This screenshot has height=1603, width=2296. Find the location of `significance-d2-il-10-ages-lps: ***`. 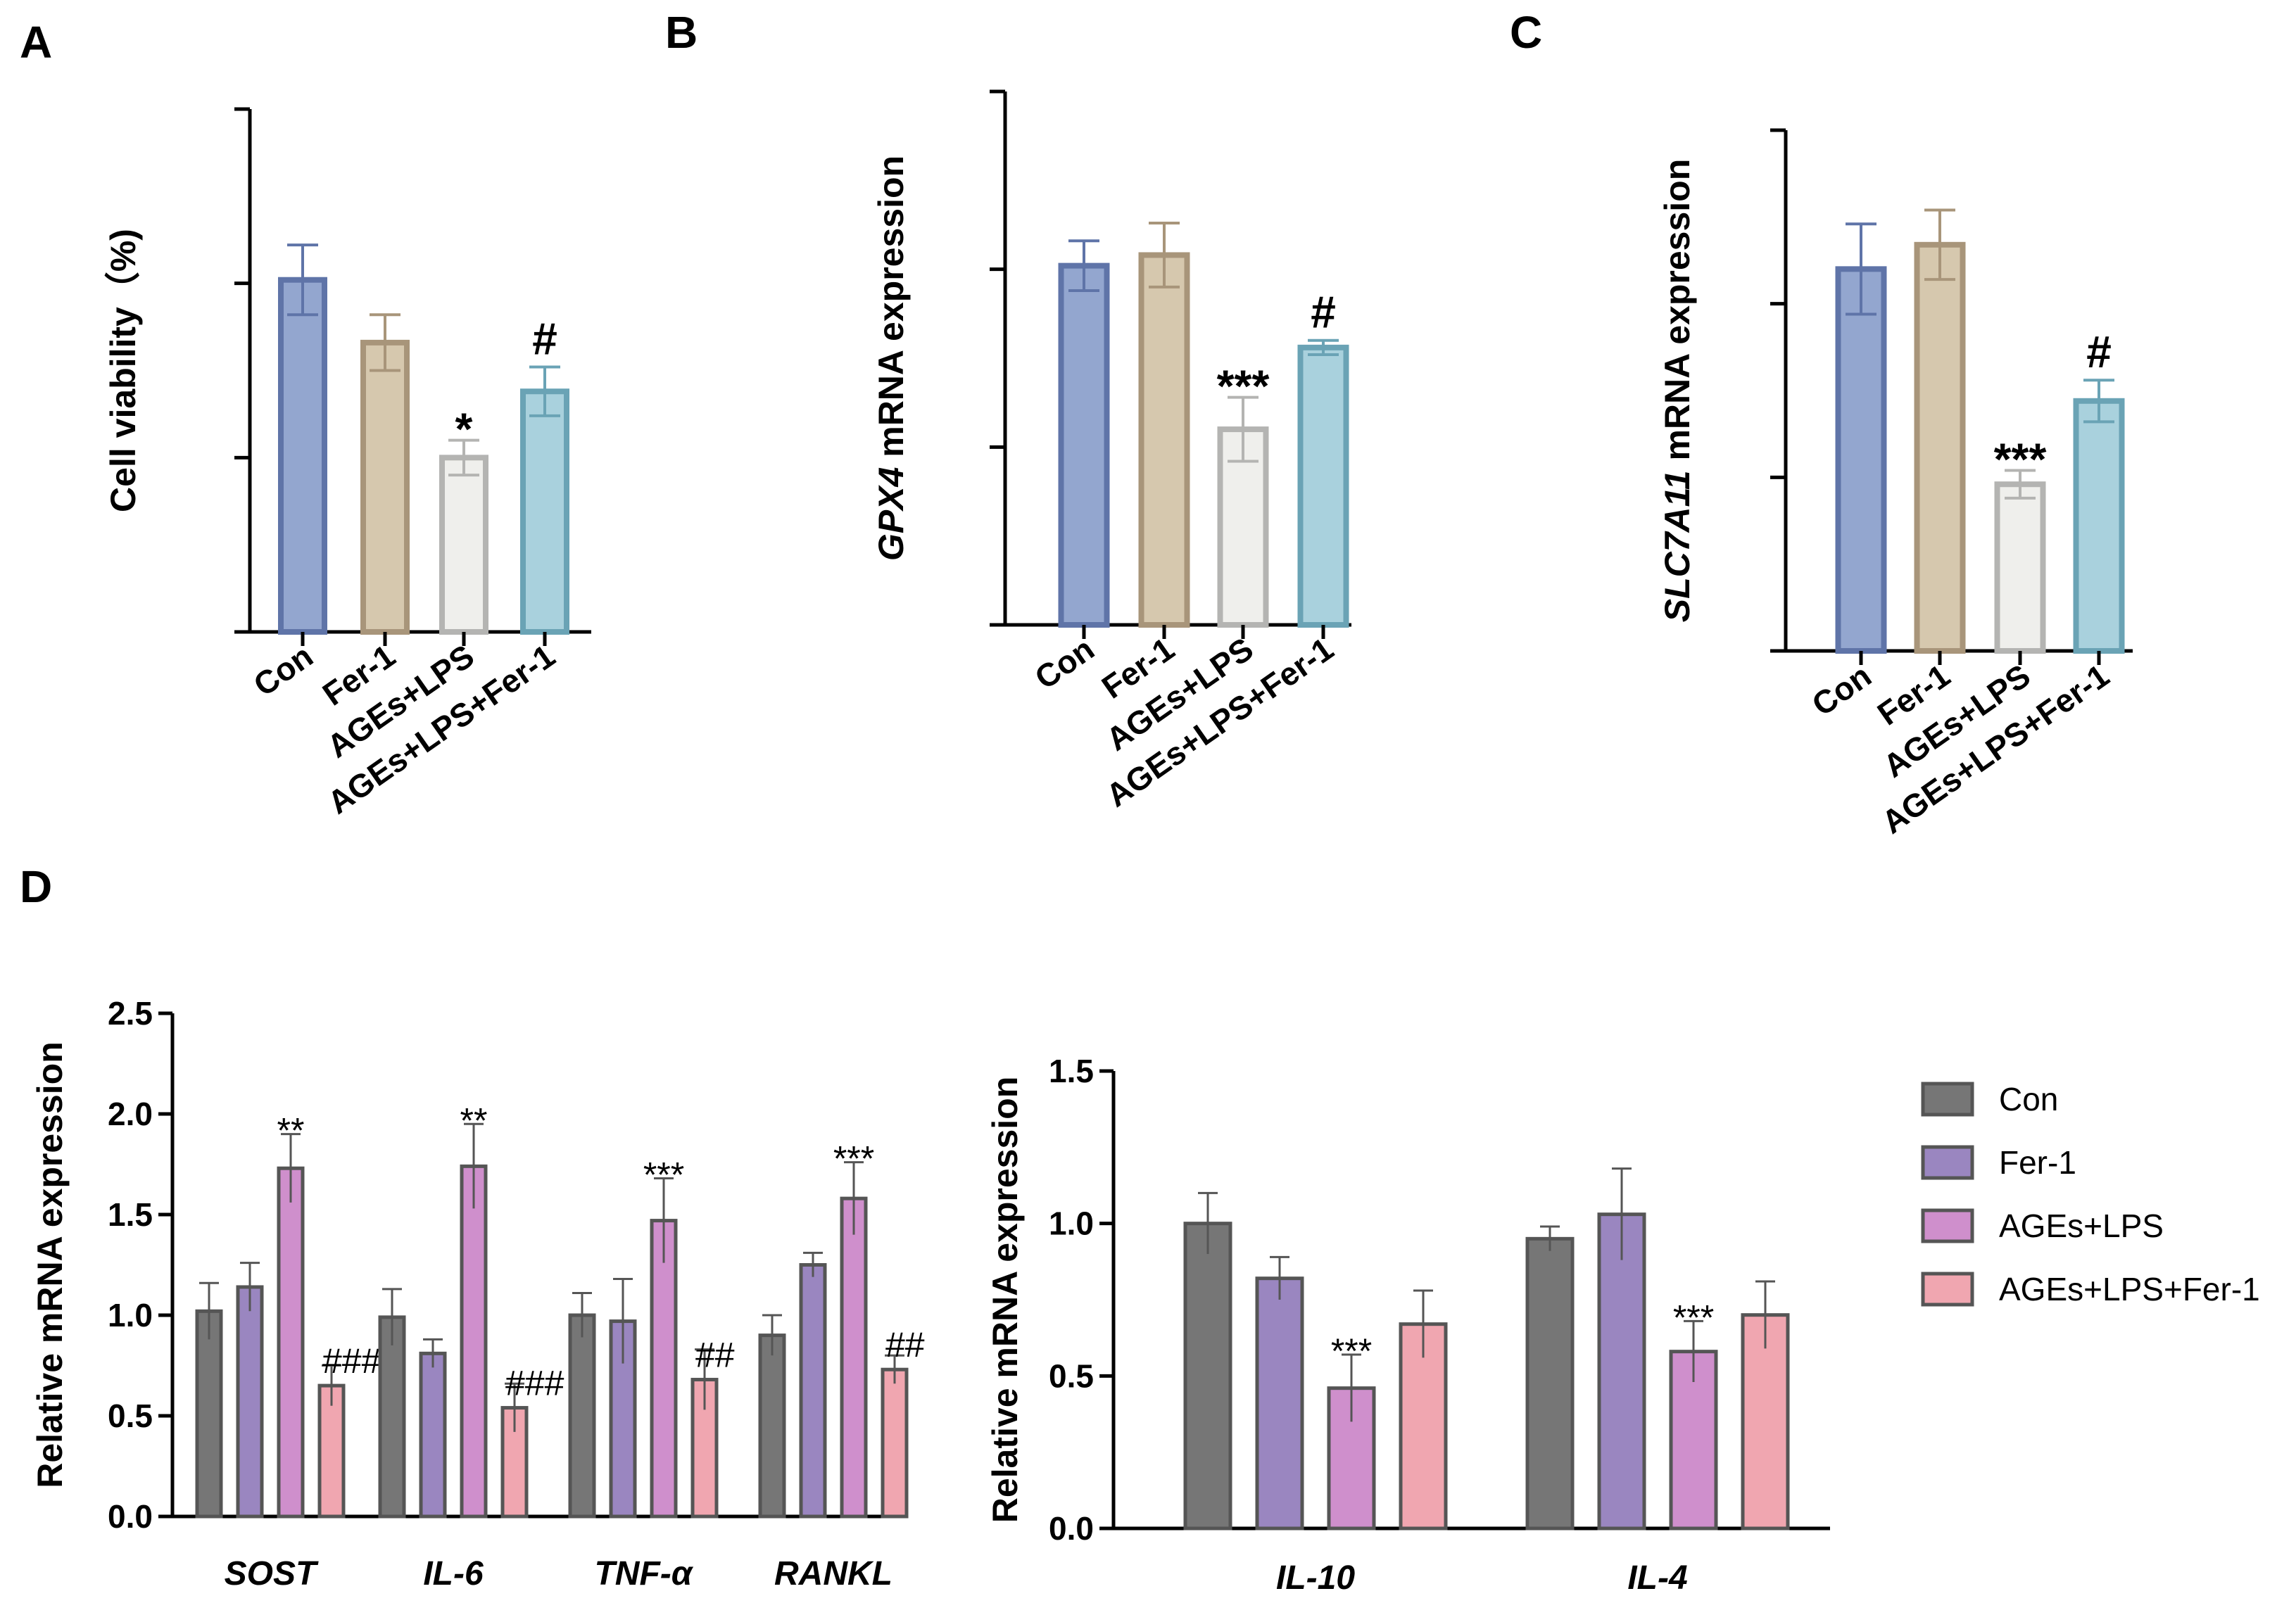

significance-d2-il-10-ages-lps: *** is located at coordinates (1351, 1351).